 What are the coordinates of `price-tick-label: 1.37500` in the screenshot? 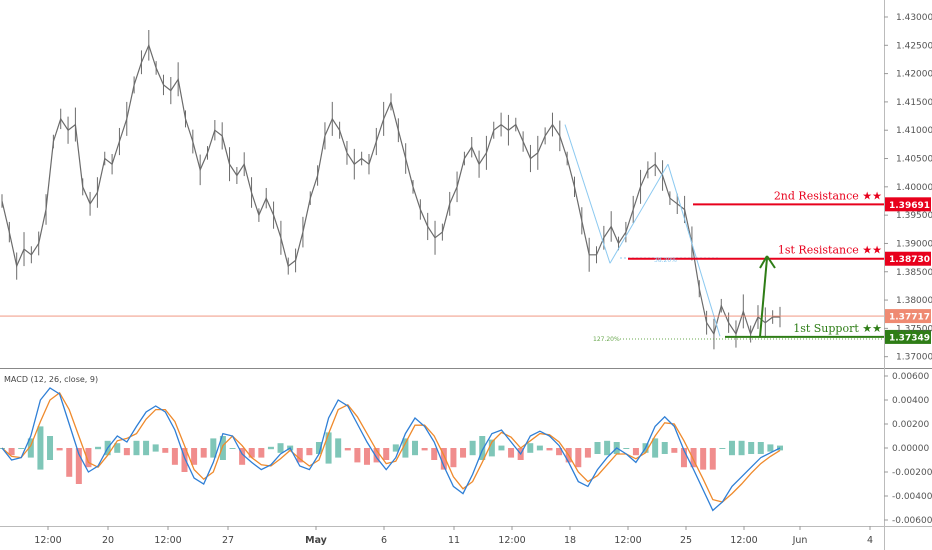 It's located at (914, 329).